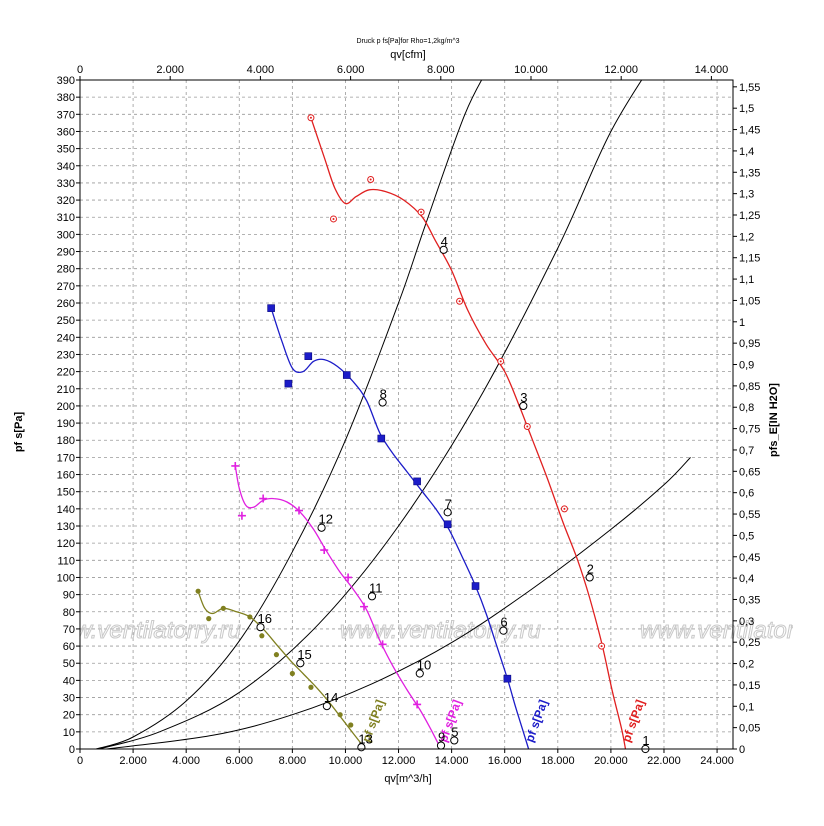 The height and width of the screenshot is (826, 824). I want to click on x-tick-label: 22.000, so click(664, 761).